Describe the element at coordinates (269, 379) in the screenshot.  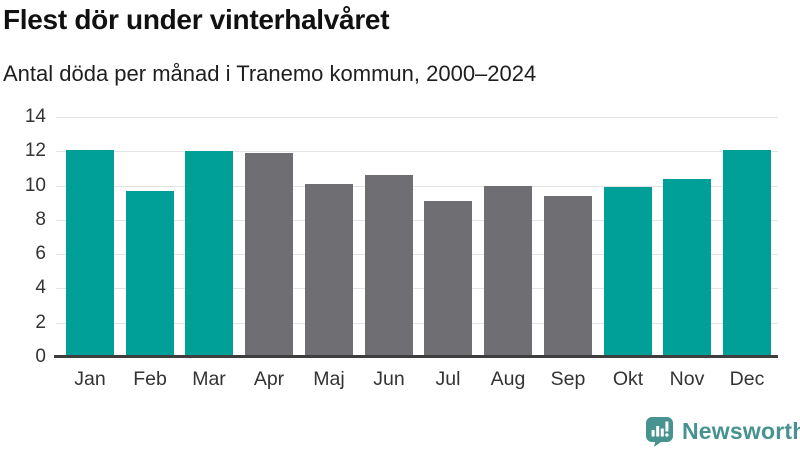
I see `x-axis-label-apr: Apr` at that location.